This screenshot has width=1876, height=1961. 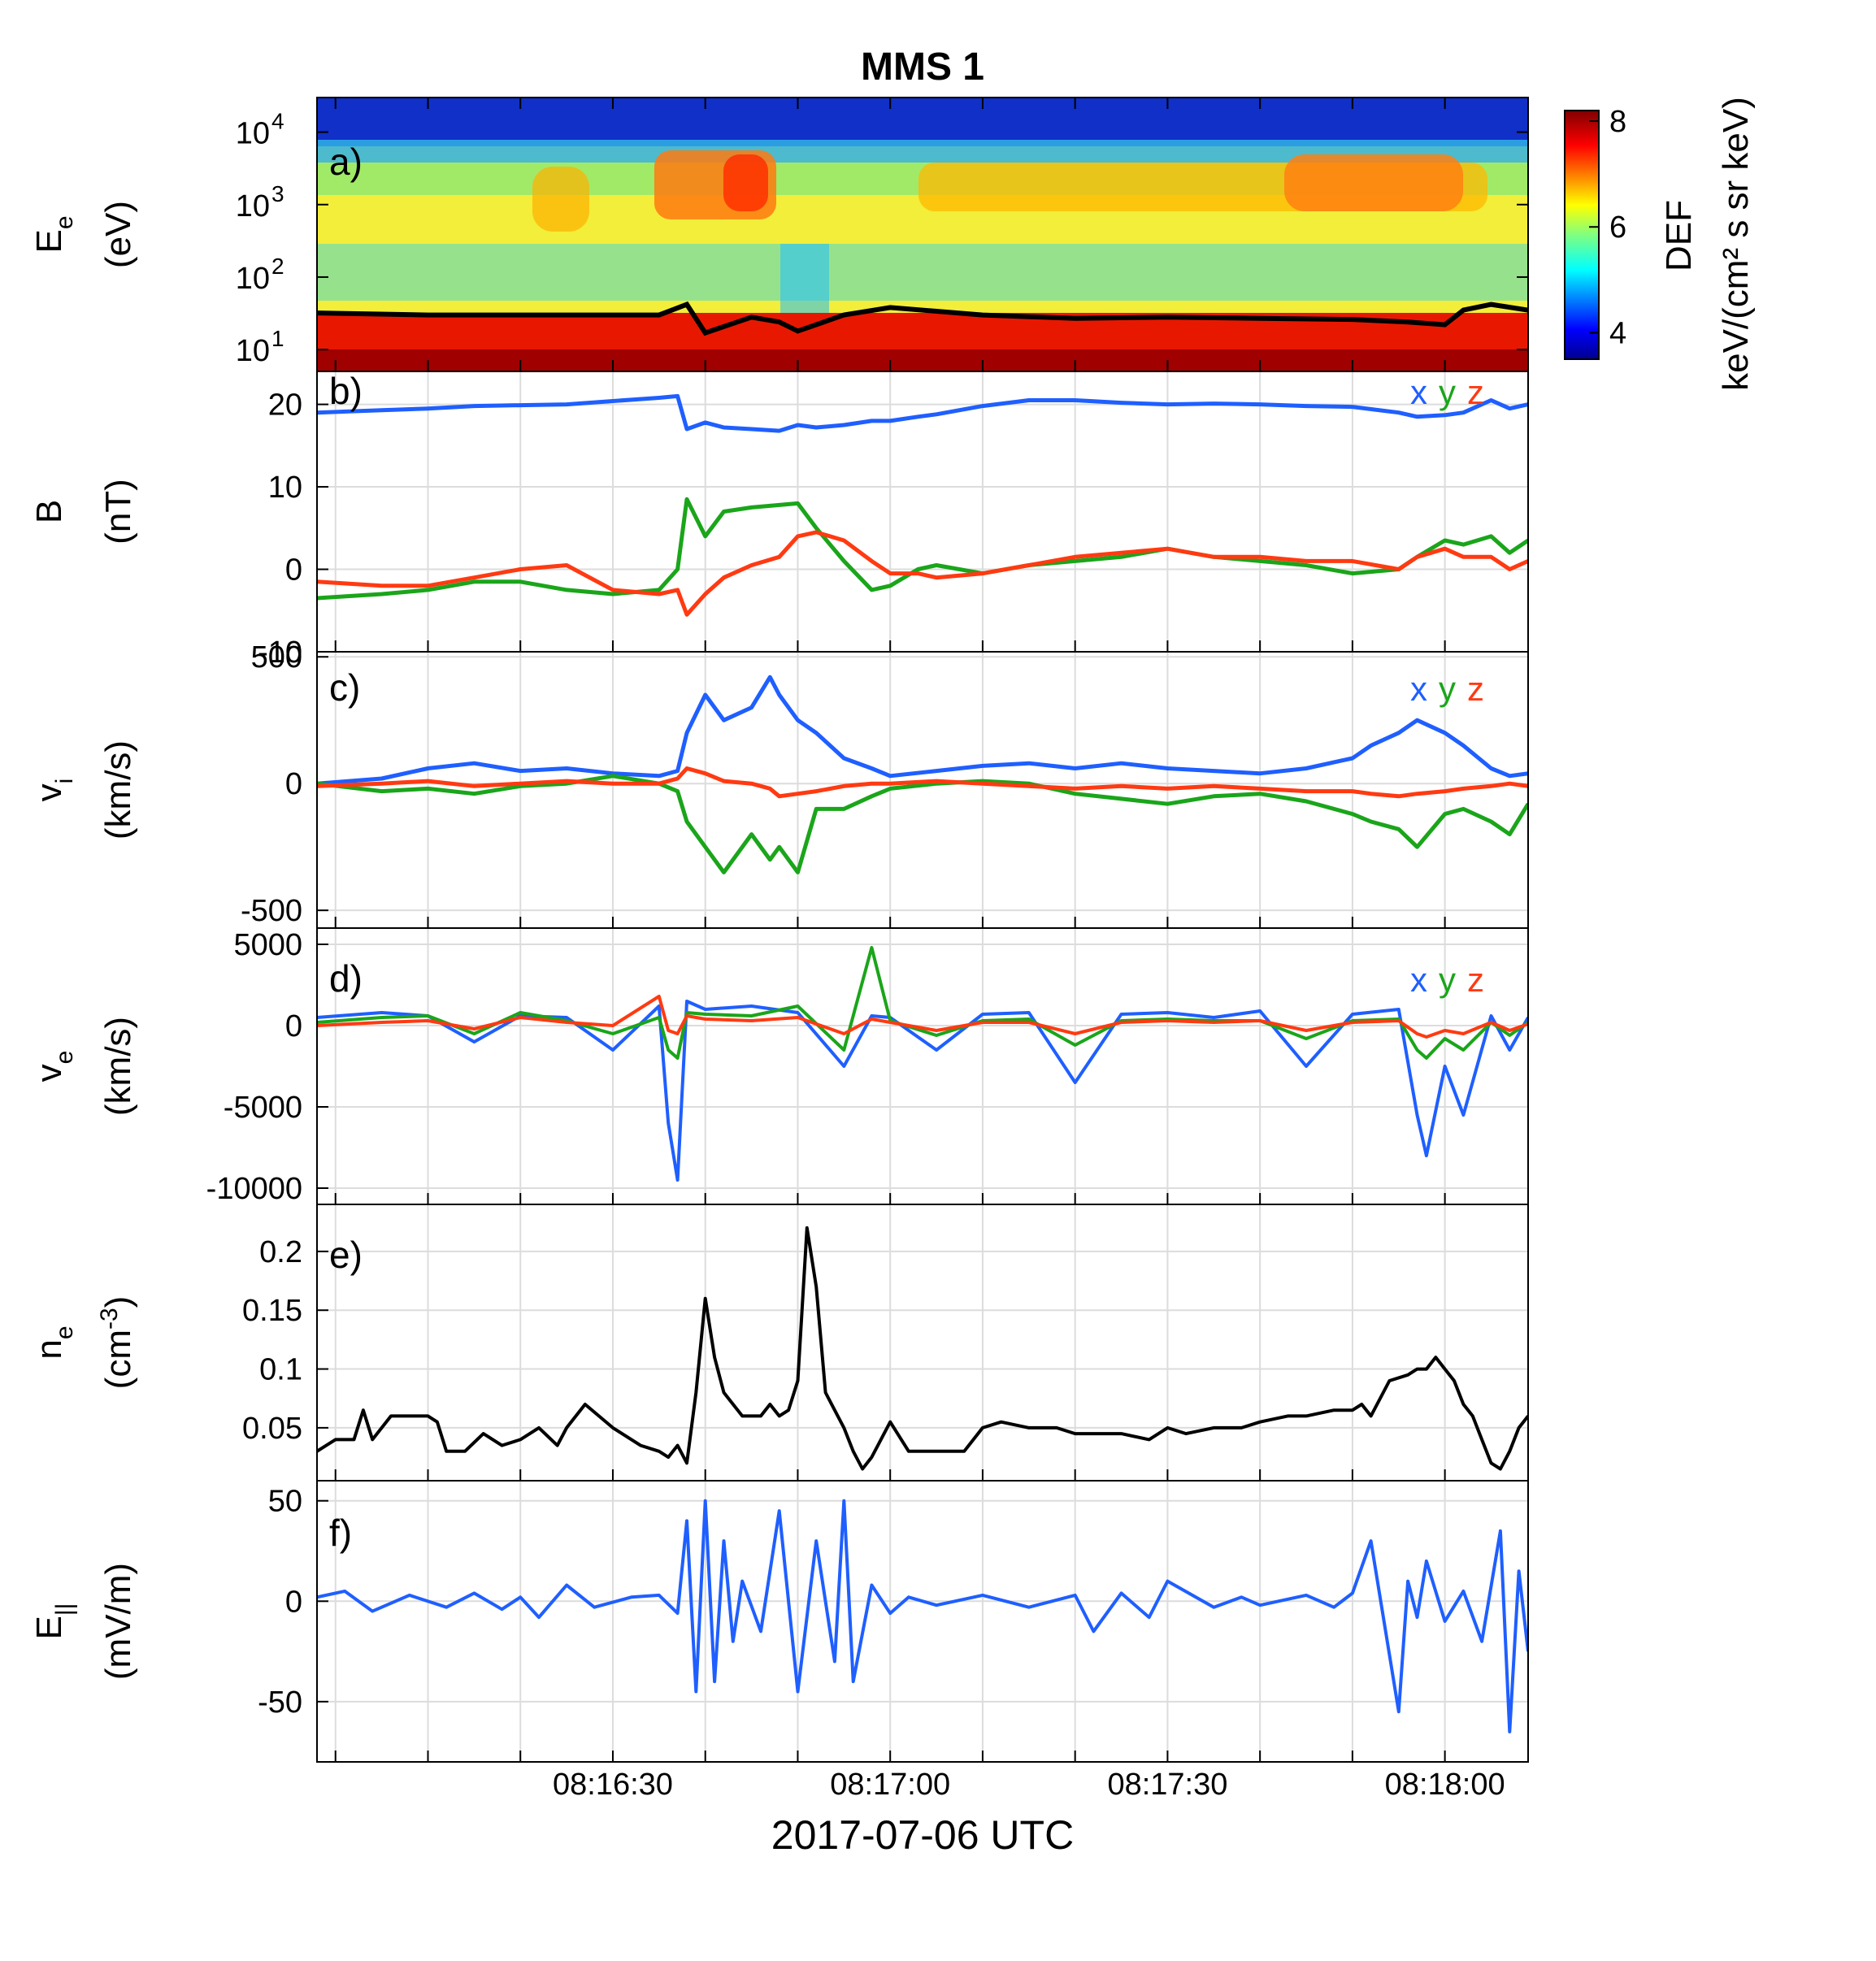 What do you see at coordinates (560, 199) in the screenshot?
I see `spectrogram-warm-region-a` at bounding box center [560, 199].